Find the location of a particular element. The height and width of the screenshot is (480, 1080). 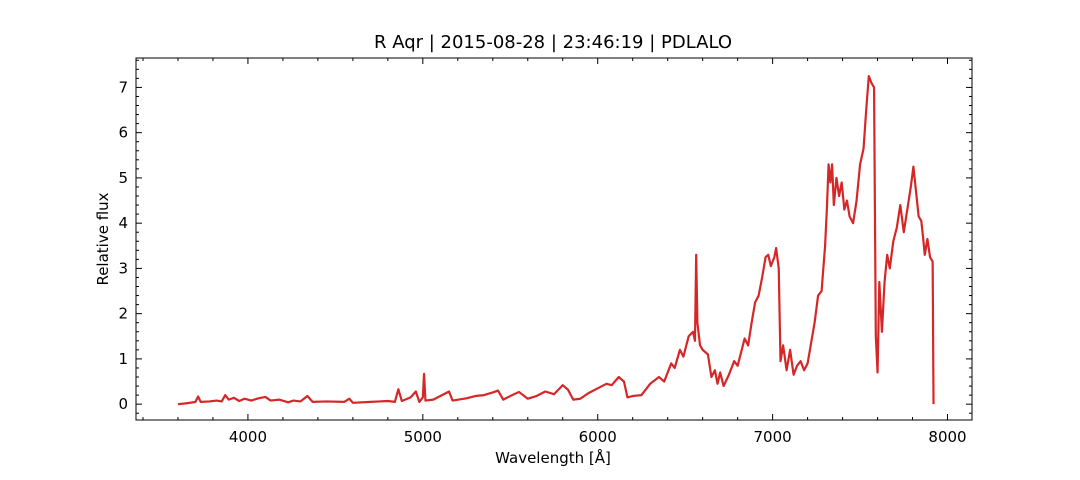

y-tick-label: 6 is located at coordinates (123, 133).